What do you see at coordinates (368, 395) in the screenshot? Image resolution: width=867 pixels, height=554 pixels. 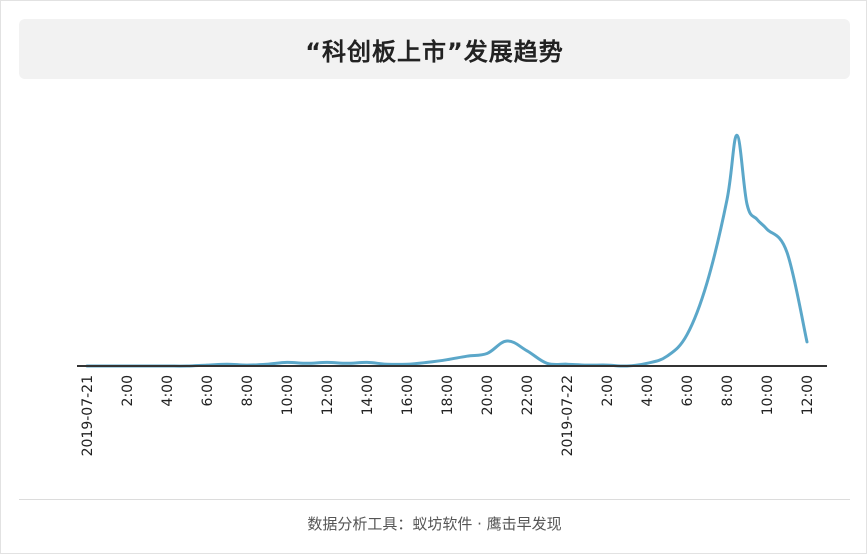 I see `x-tick-label: 14:00` at bounding box center [368, 395].